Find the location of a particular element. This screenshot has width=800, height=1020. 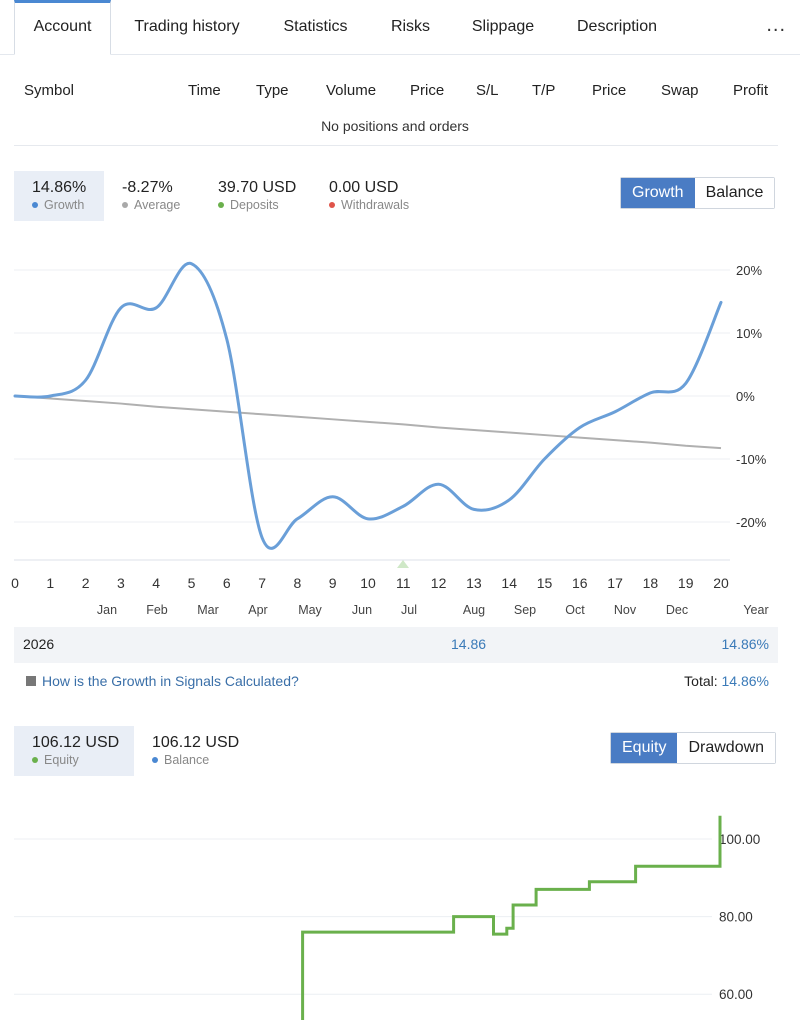

x-tick-label: 17 is located at coordinates (615, 583).